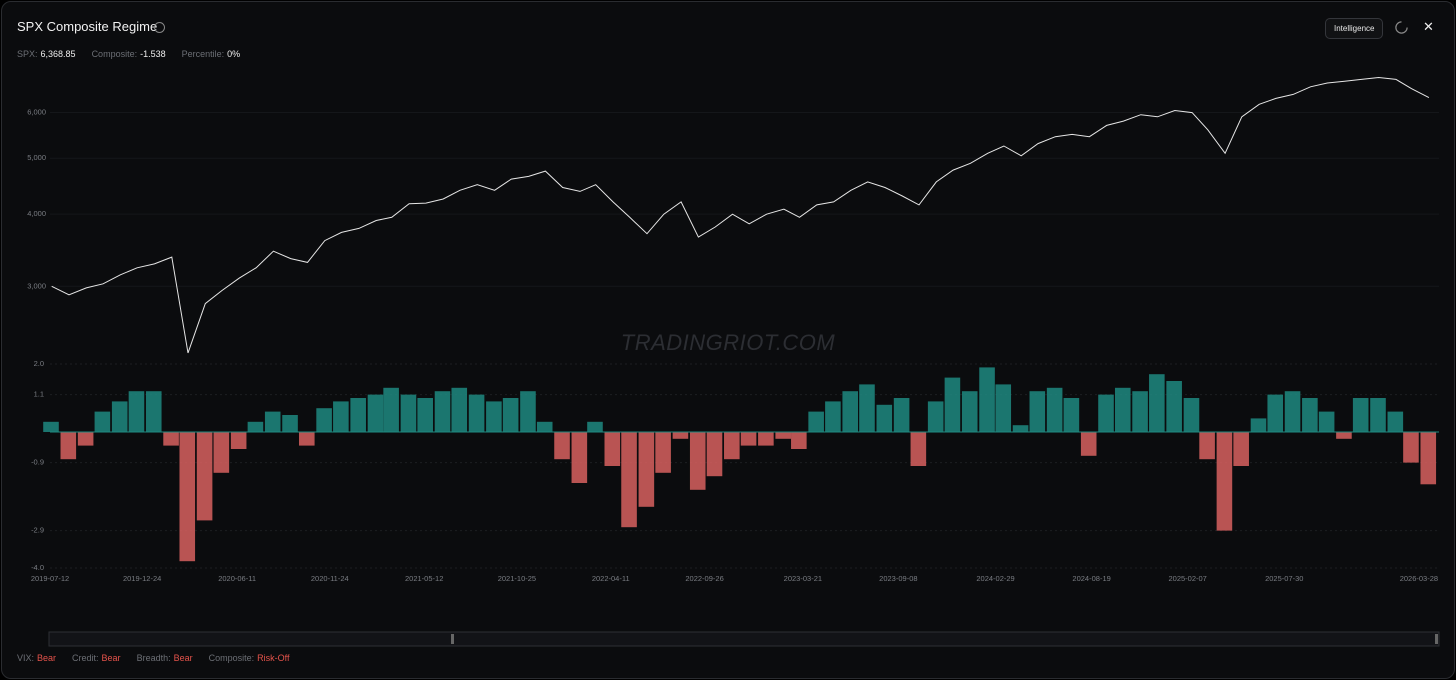 The image size is (1456, 680). I want to click on y-tick-label: 5,000, so click(36, 157).